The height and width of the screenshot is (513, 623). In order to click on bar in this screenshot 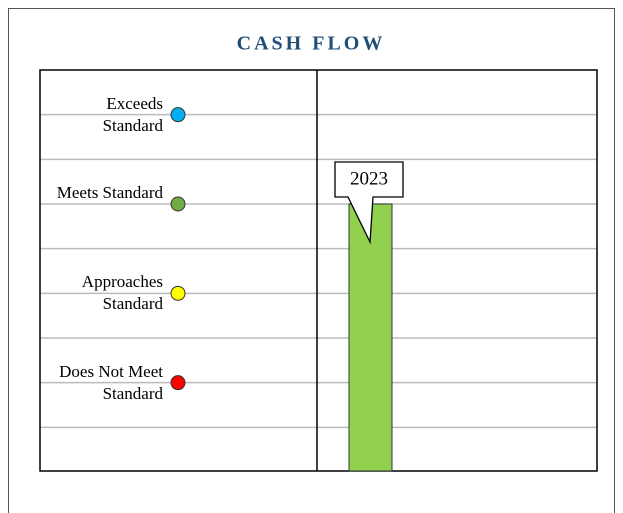, I will do `click(370, 337)`.